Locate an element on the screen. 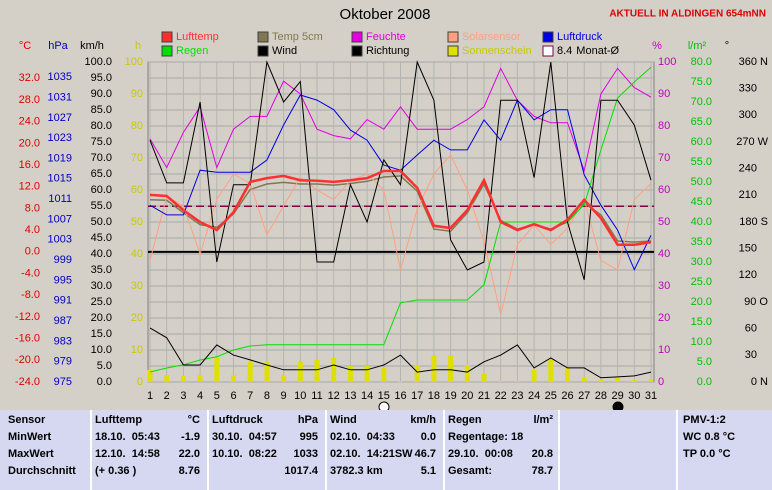  axis-unit: l/m² is located at coordinates (697, 46).